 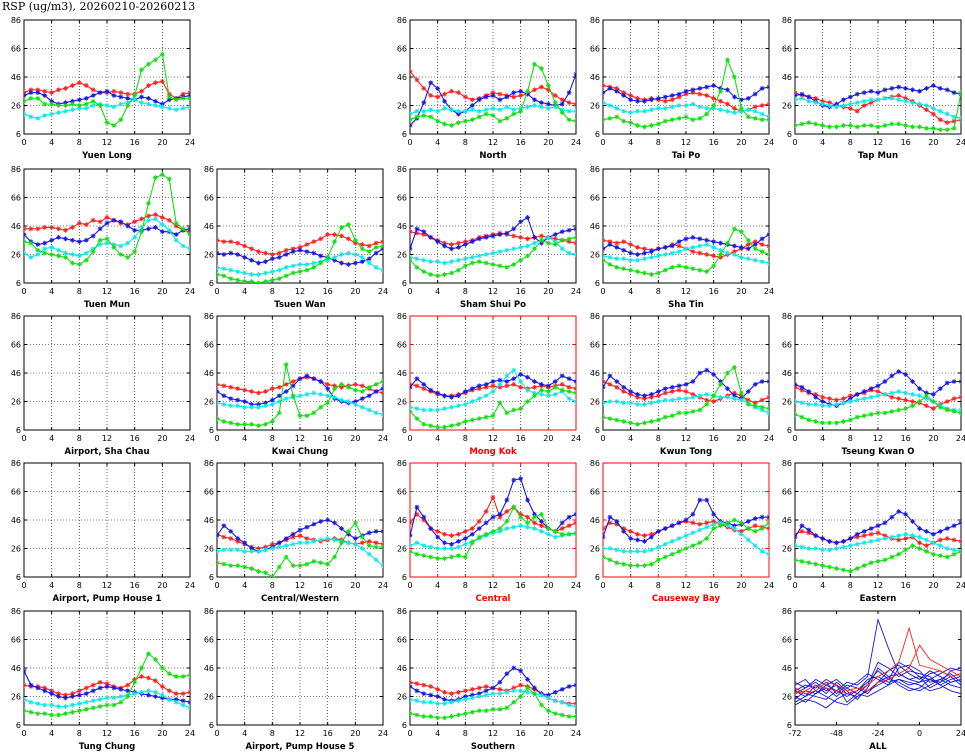 What do you see at coordinates (878, 682) in the screenshot?
I see `series-line-blue` at bounding box center [878, 682].